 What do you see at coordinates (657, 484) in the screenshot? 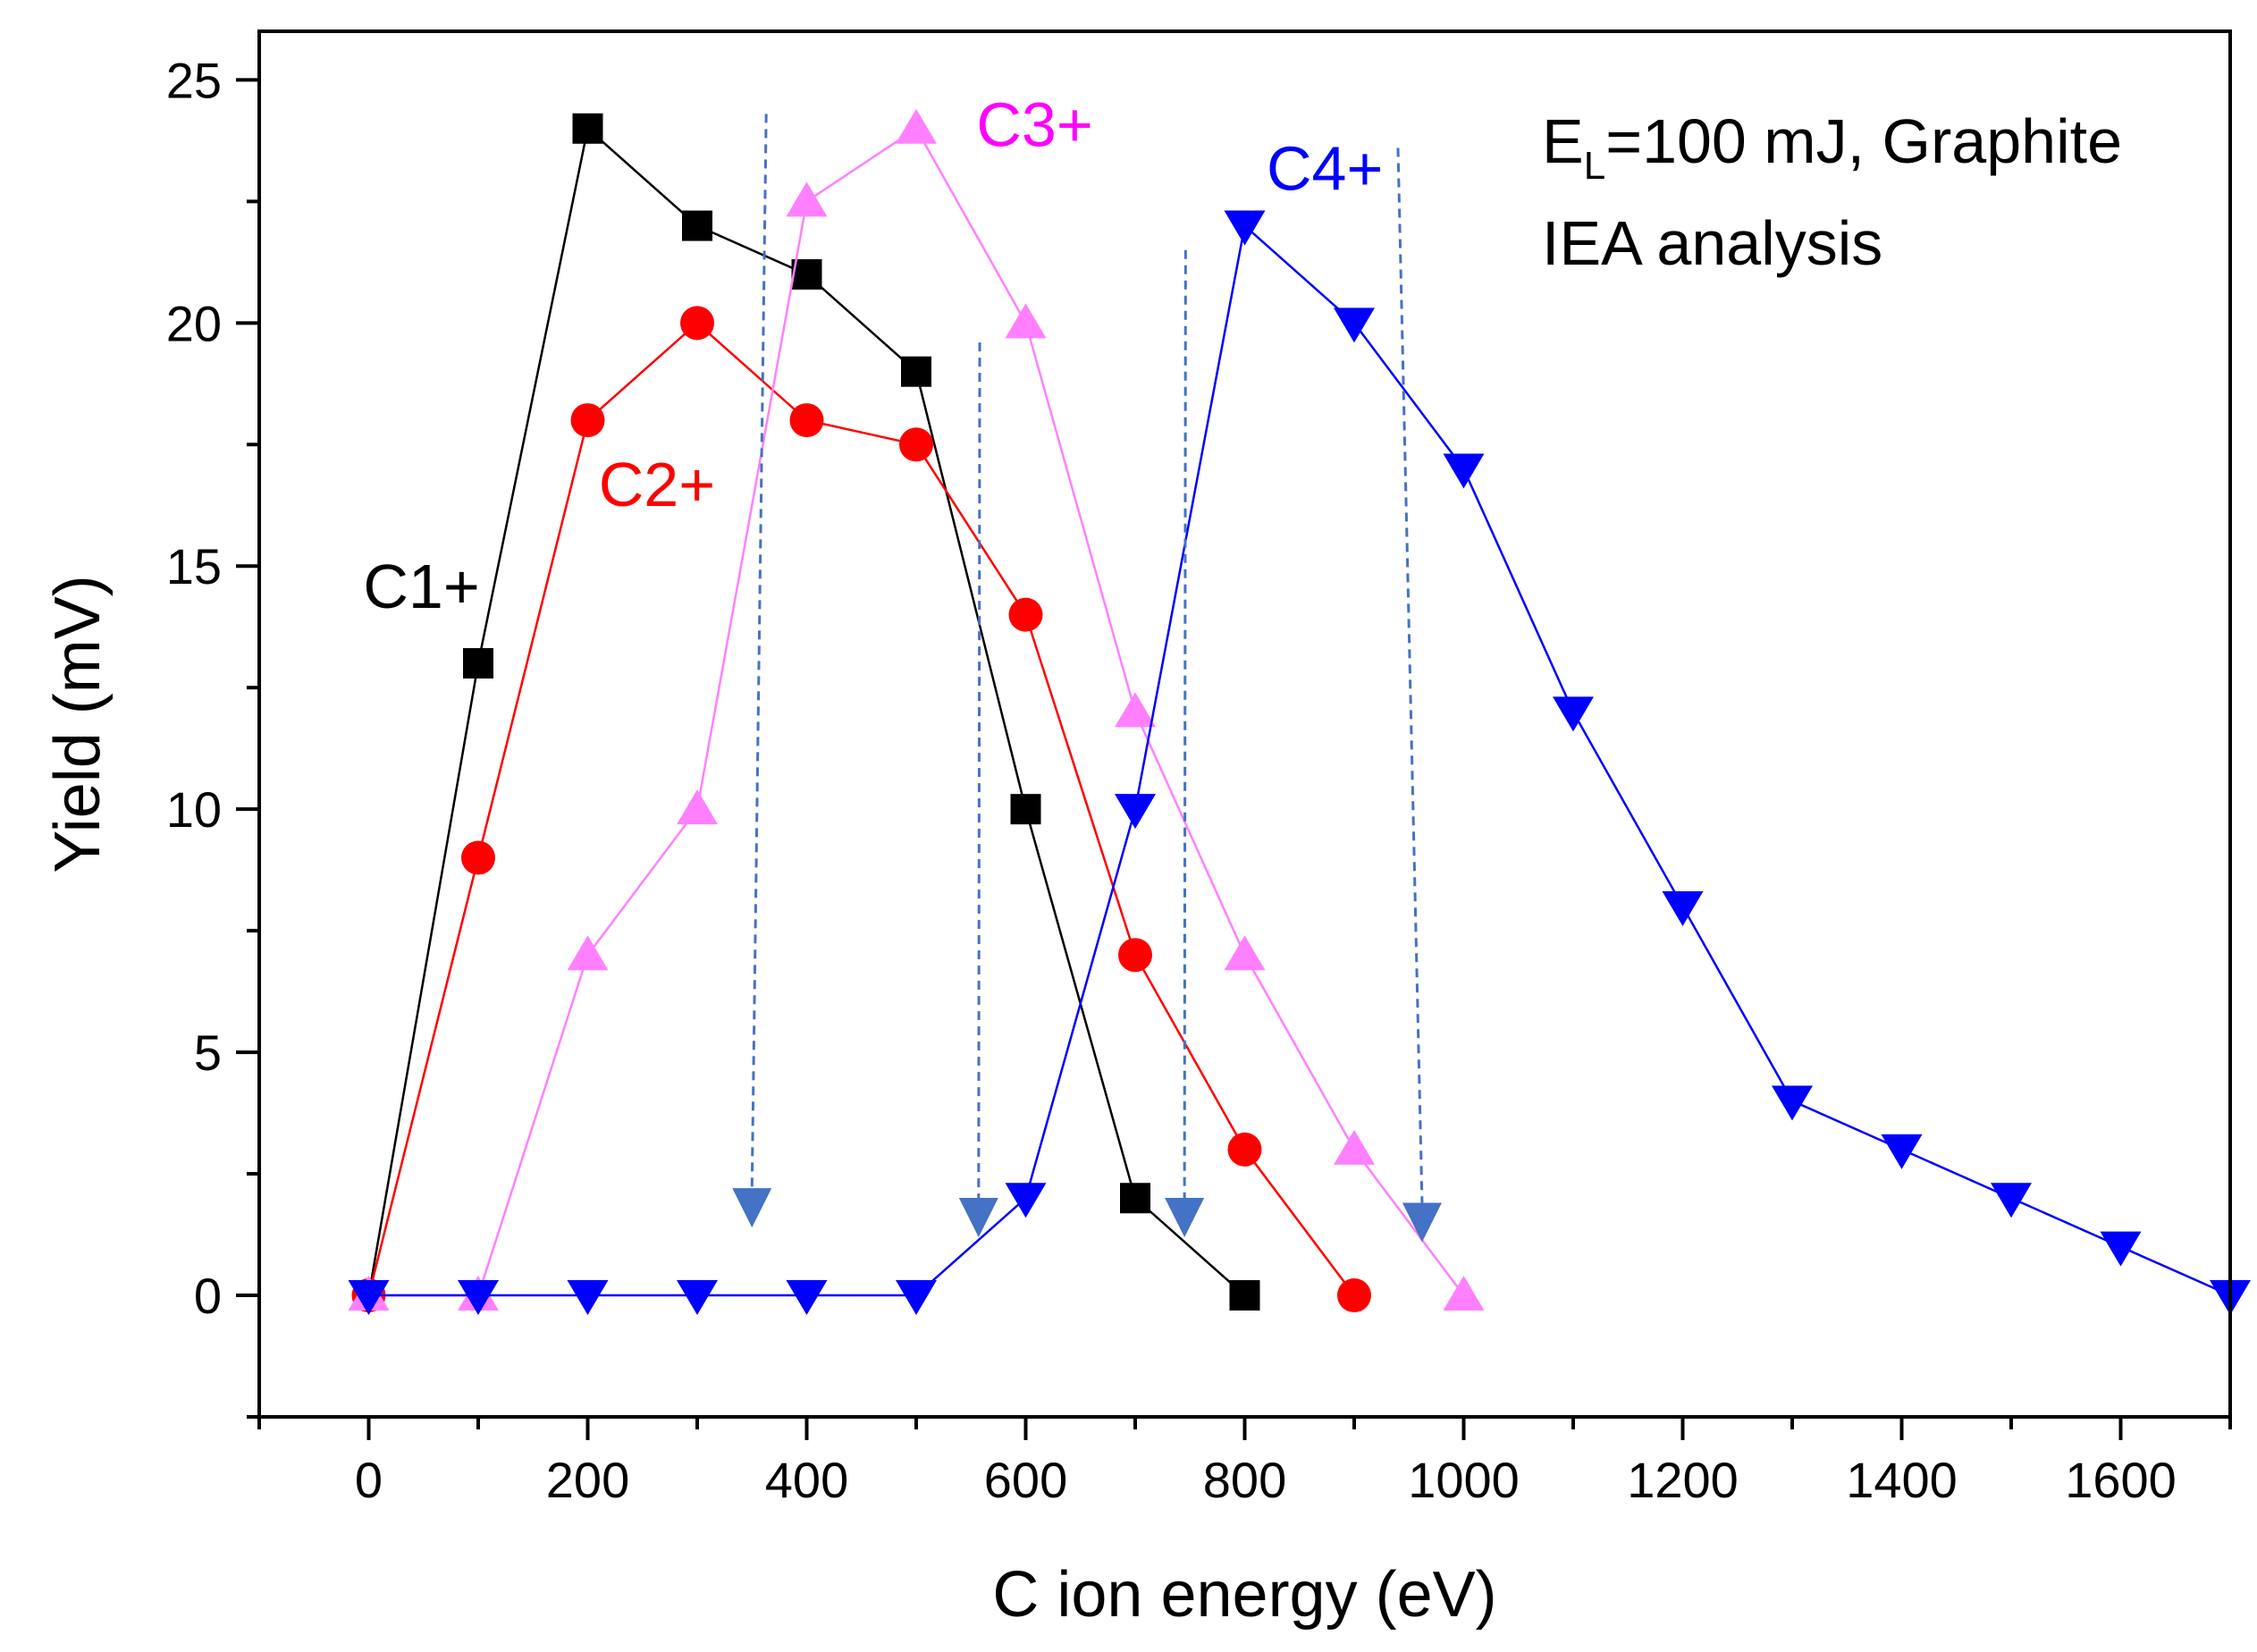
I see `series-label: C2+` at bounding box center [657, 484].